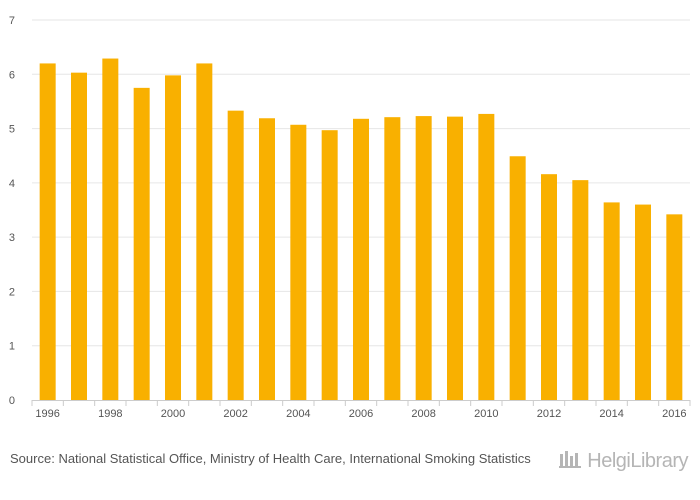 The height and width of the screenshot is (500, 700). Describe the element at coordinates (298, 414) in the screenshot. I see `x-tick-label: 2004` at that location.